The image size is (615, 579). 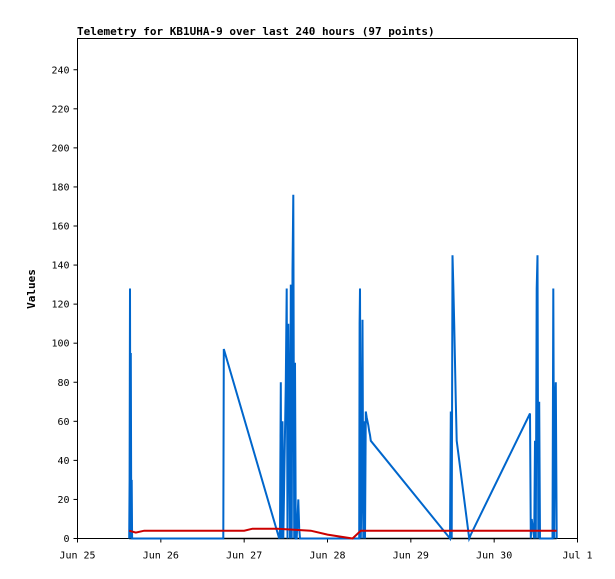 What do you see at coordinates (63, 383) in the screenshot?
I see `y-tick-label: 80` at bounding box center [63, 383].